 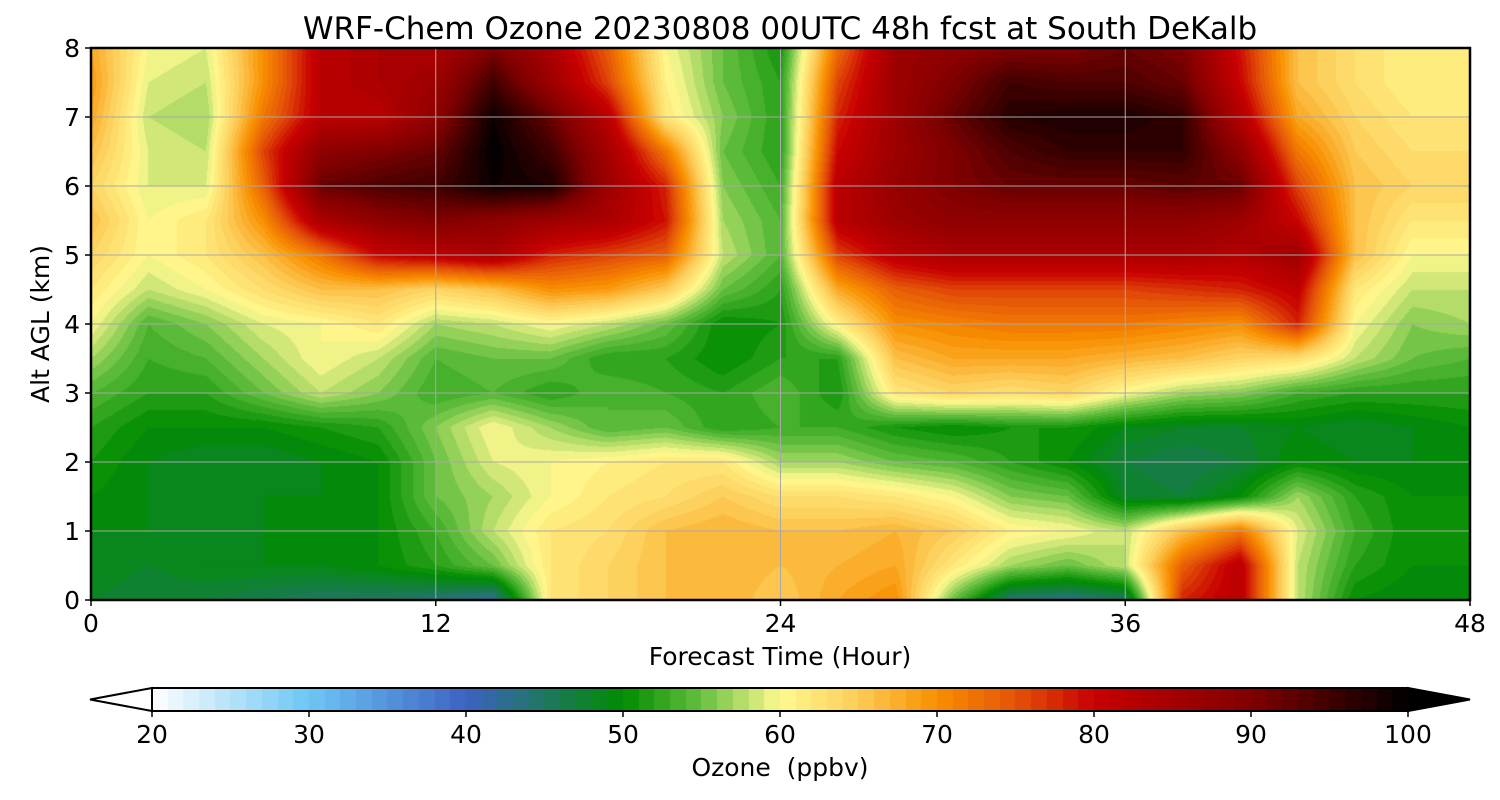 I want to click on colorbar-label: Ozone (ppbv), so click(x=779, y=767).